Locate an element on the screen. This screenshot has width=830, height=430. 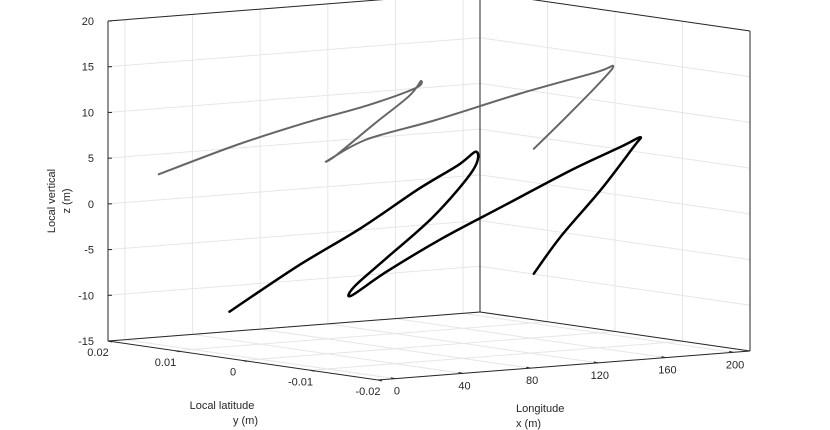
x-tick-label: 0 is located at coordinates (397, 392).